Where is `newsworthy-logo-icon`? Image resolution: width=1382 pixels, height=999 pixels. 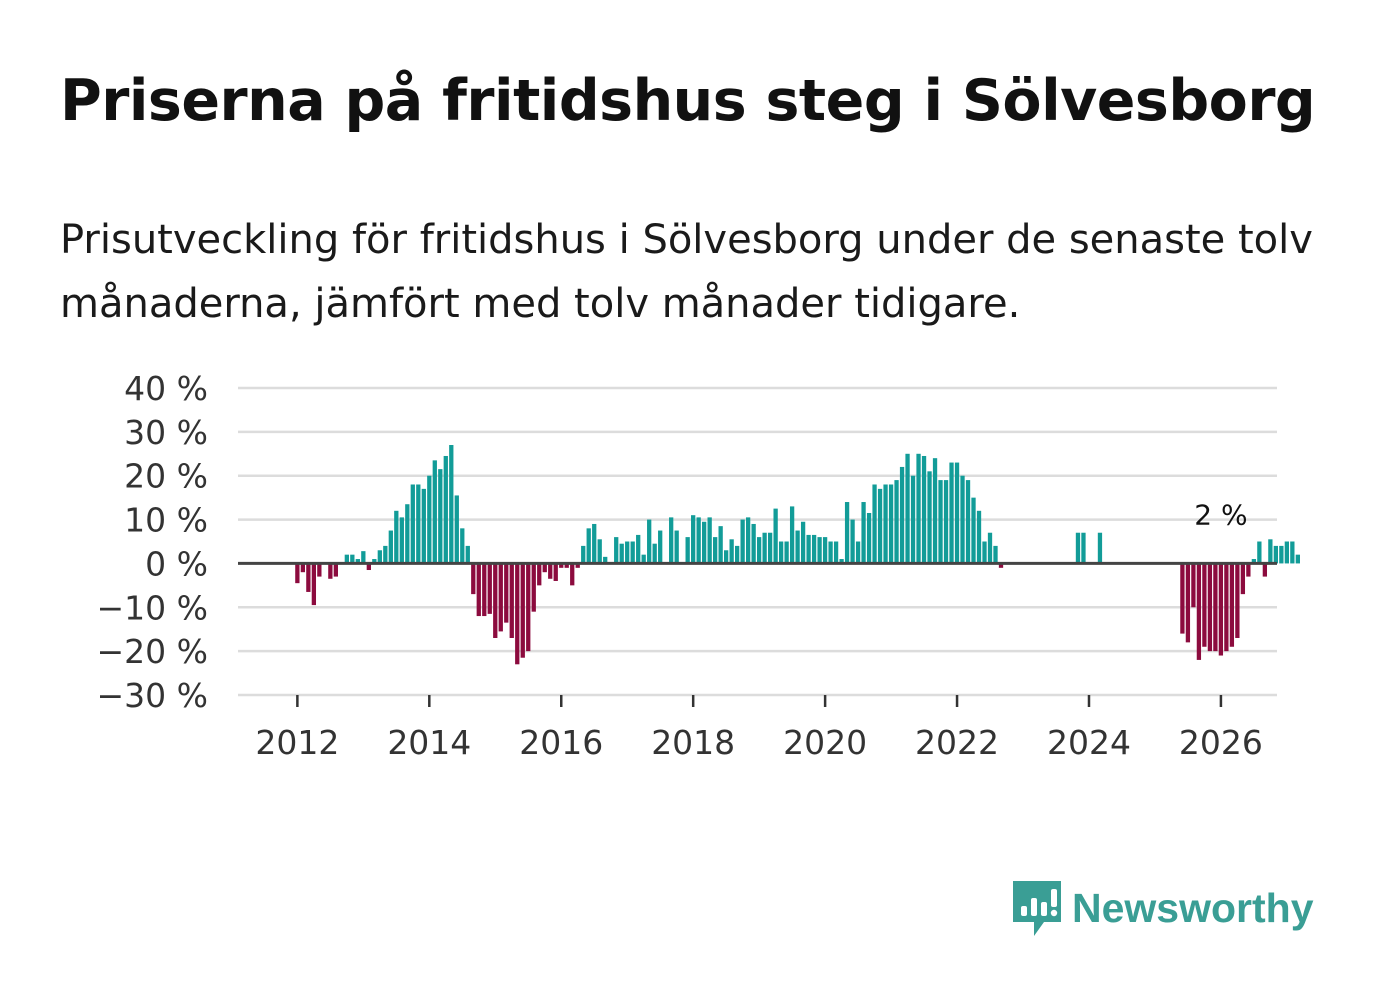 newsworthy-logo-icon is located at coordinates (1037, 908).